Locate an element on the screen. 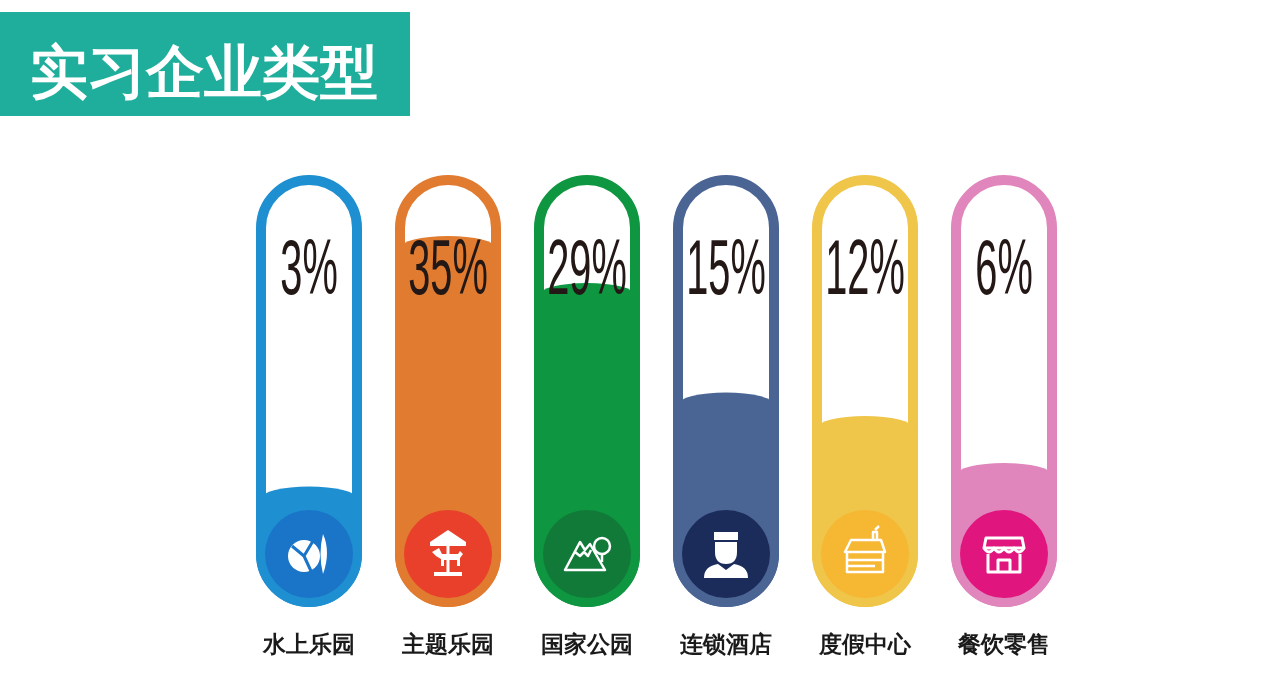 This screenshot has width=1273, height=686. x-tick-label: 度假中心 is located at coordinates (865, 644).